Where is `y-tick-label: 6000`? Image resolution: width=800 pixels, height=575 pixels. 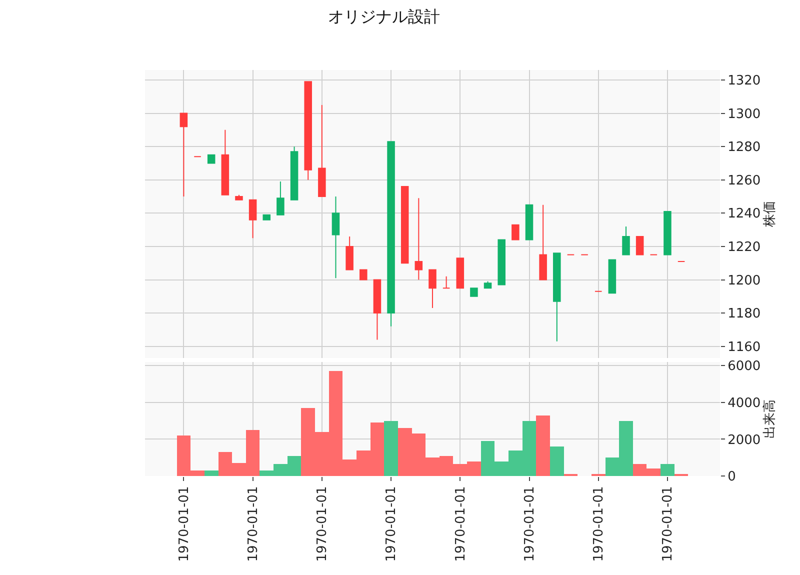 y-tick-label: 6000 is located at coordinates (744, 366).